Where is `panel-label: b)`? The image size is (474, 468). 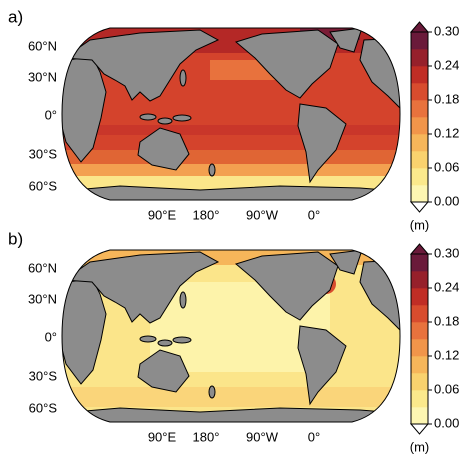
panel-label: b) is located at coordinates (15, 238).